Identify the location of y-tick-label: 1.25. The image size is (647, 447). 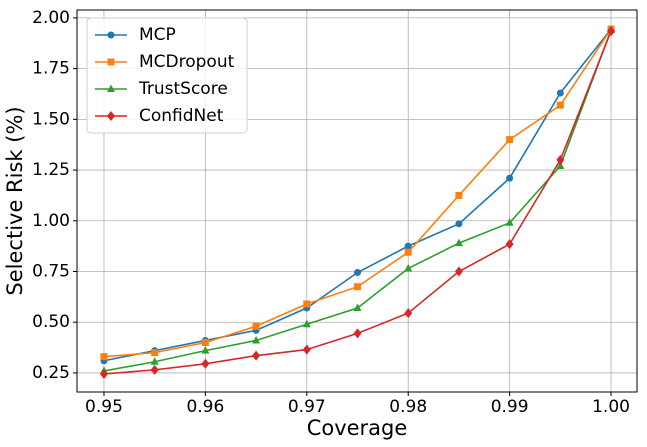
(51, 170).